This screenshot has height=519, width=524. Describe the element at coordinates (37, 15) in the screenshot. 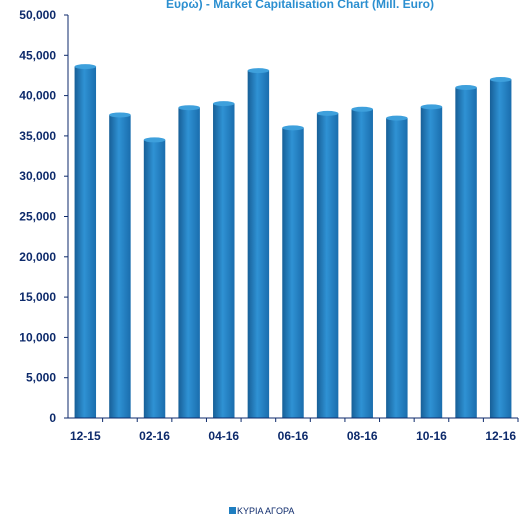

I see `y-tick-label: 50,000` at that location.